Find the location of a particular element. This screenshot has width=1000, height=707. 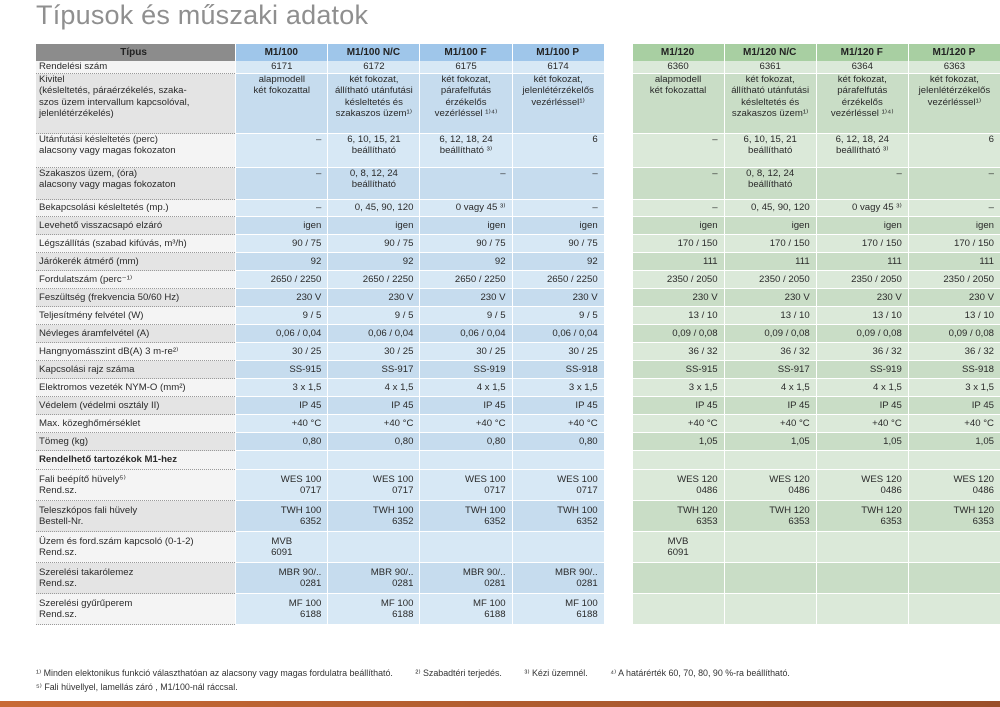

row-label: Max. közeghőmérséklet is located at coordinates (136, 424).